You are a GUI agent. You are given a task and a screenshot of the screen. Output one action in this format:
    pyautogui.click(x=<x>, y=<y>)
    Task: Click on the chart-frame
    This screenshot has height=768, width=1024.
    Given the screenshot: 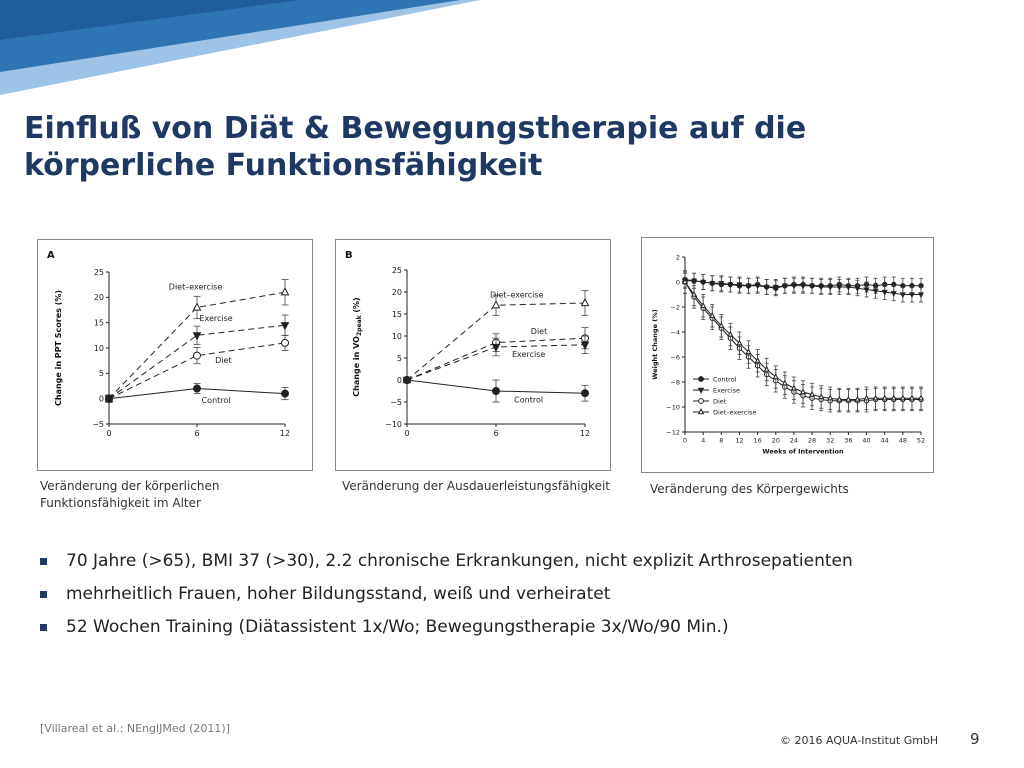 What is the action you would take?
    pyautogui.click(x=175, y=355)
    